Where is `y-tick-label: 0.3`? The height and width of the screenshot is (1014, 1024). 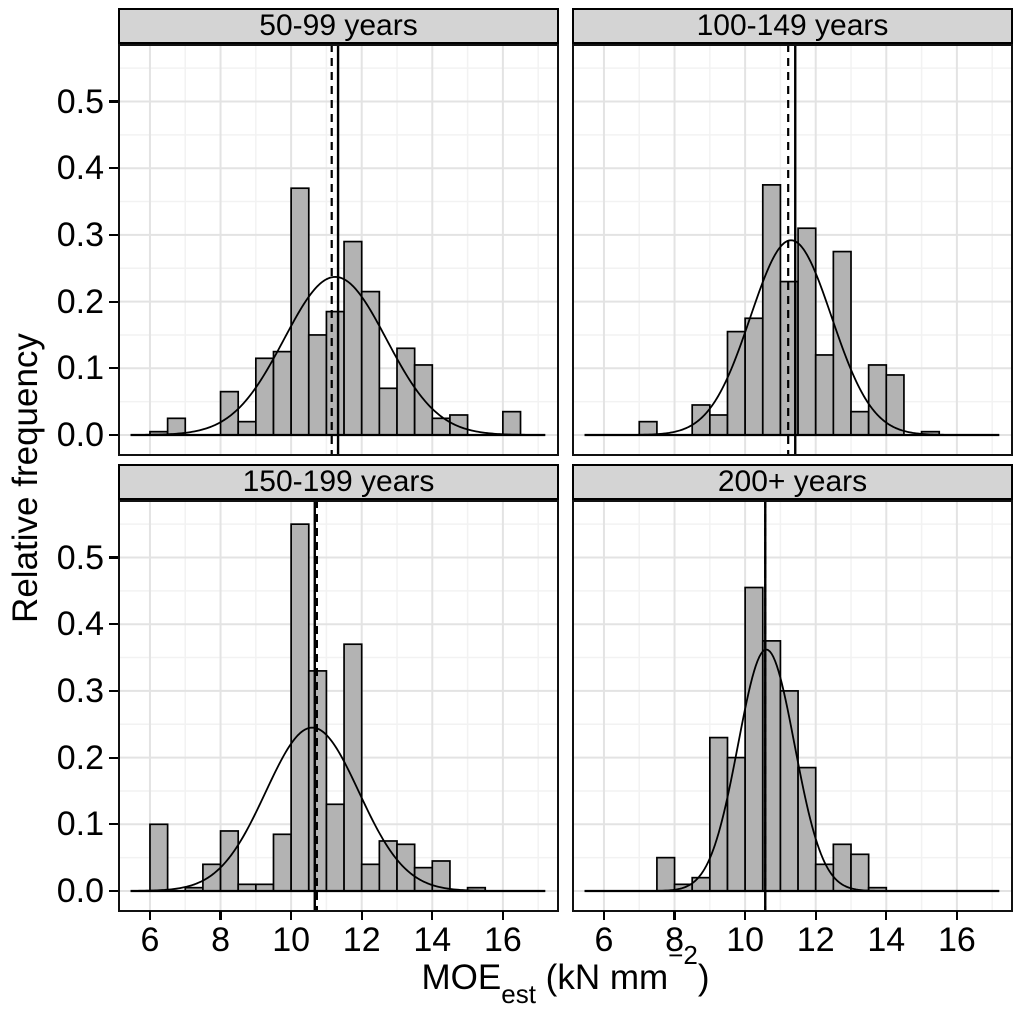 y-tick-label: 0.3 is located at coordinates (80, 690).